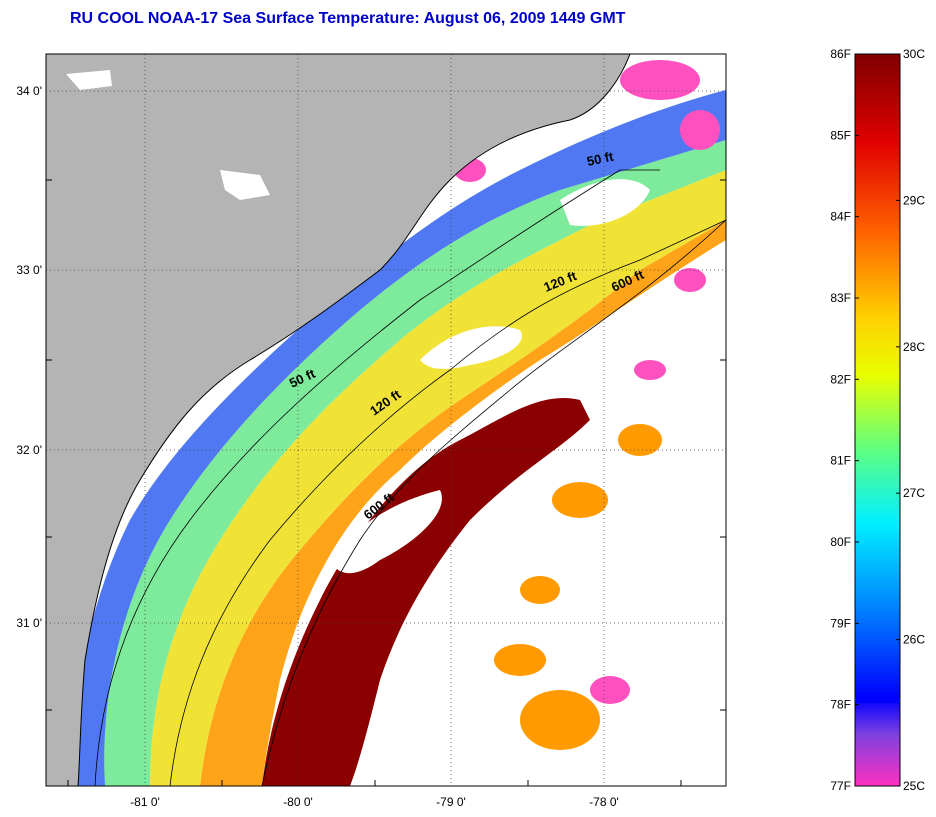 This screenshot has width=936, height=817. I want to click on colorbar-celsius-label: 25C, so click(914, 786).